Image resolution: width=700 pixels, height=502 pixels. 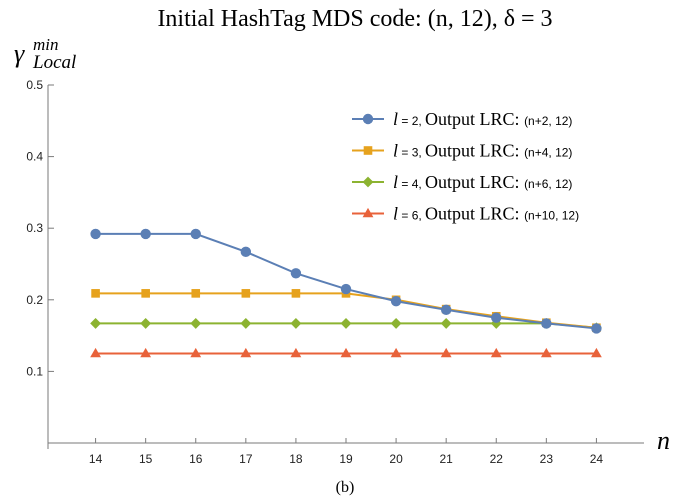 I want to click on y-axis-label: γ, so click(x=19, y=53).